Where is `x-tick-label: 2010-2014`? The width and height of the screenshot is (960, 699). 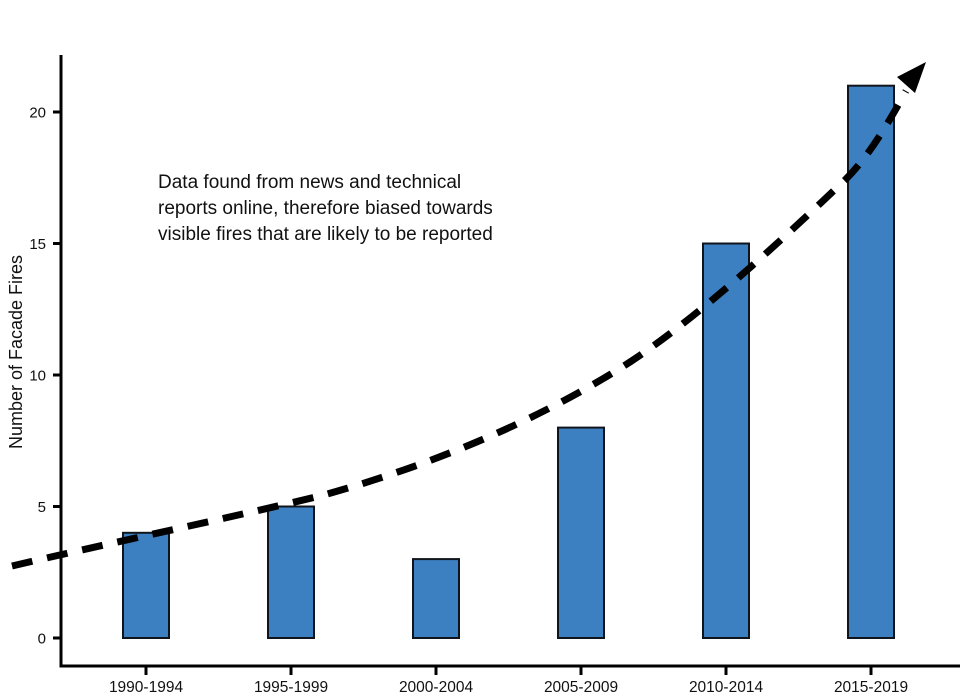
x-tick-label: 2010-2014 is located at coordinates (726, 687).